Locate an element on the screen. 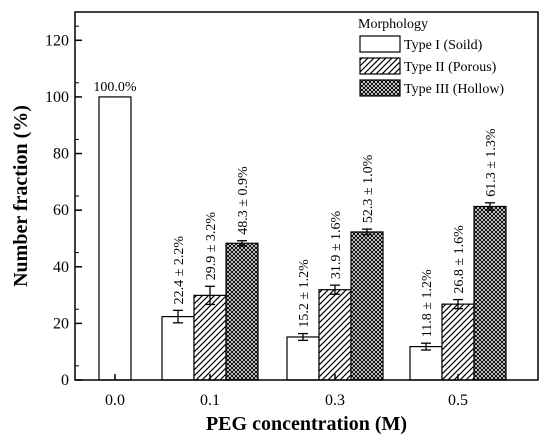 The image size is (550, 438). y-tick-label: 120 is located at coordinates (57, 40).